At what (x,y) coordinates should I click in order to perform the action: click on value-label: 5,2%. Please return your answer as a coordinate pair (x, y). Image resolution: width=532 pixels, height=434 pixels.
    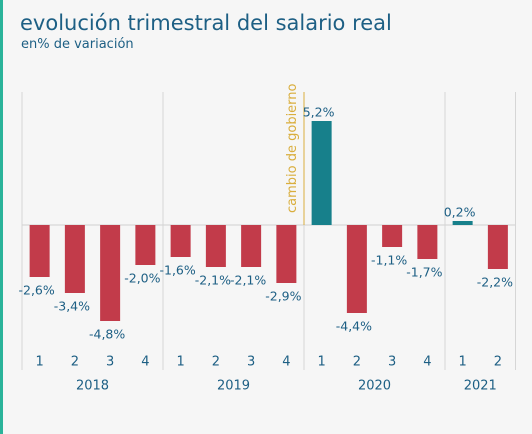
    Looking at the image, I should click on (319, 112).